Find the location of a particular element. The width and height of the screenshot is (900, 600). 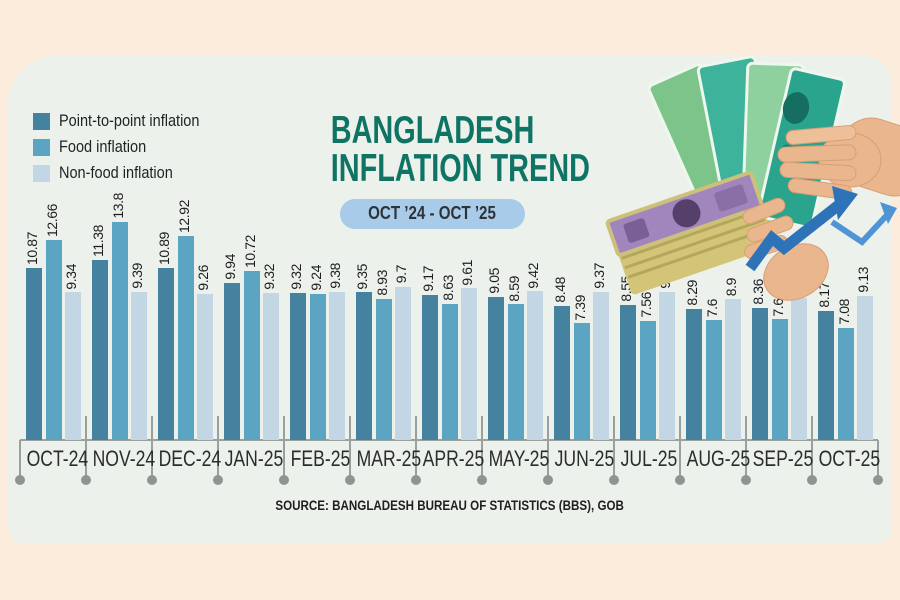

bar-group: 10.89 12.92 9.26 is located at coordinates (185, 220).